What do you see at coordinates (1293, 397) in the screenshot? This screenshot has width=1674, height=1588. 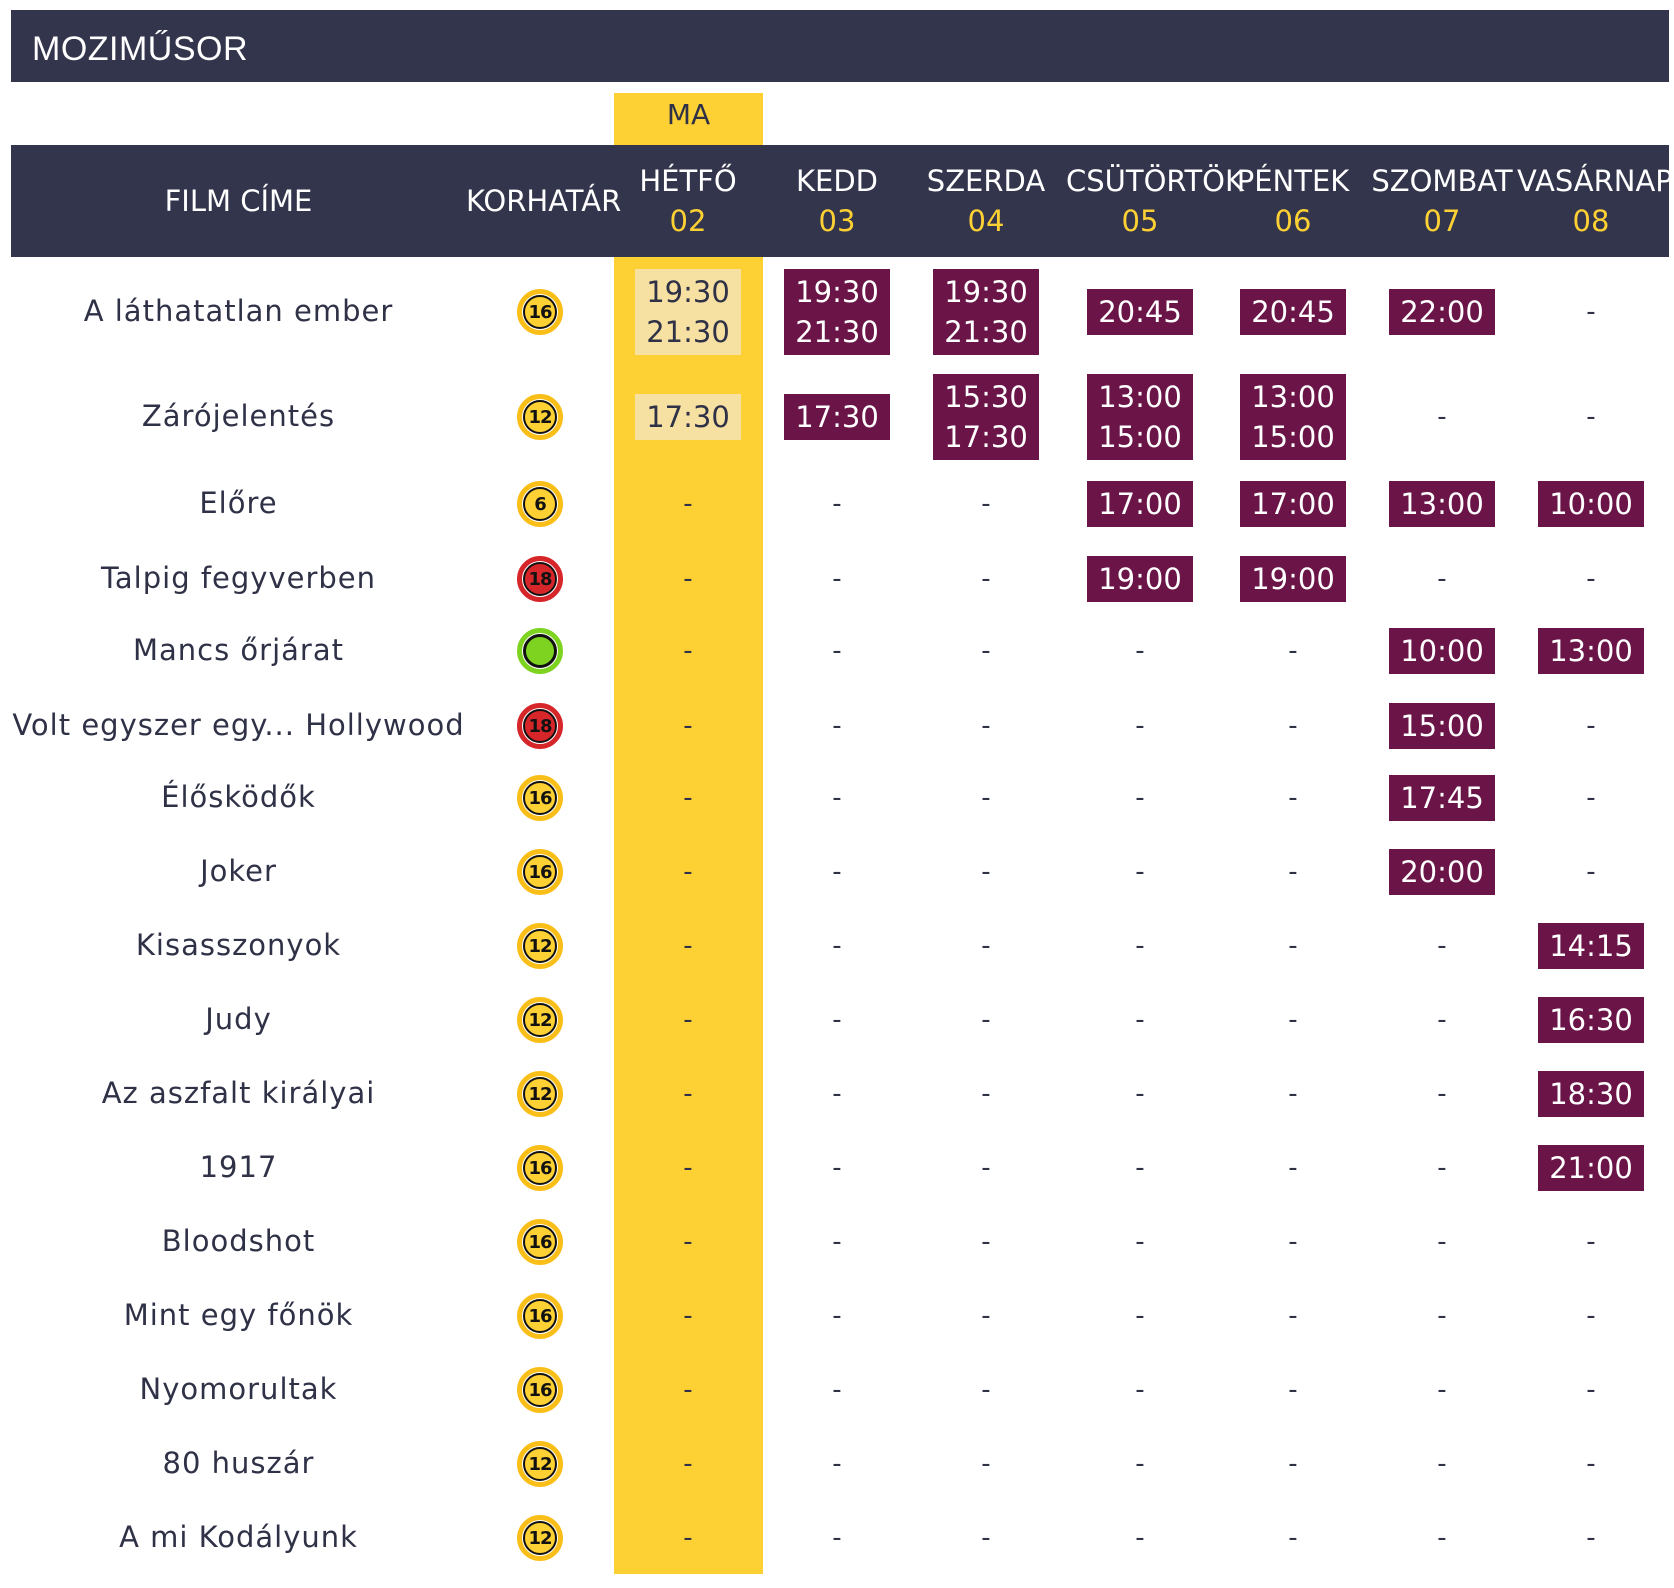 I see `showtime-value: 13:00` at bounding box center [1293, 397].